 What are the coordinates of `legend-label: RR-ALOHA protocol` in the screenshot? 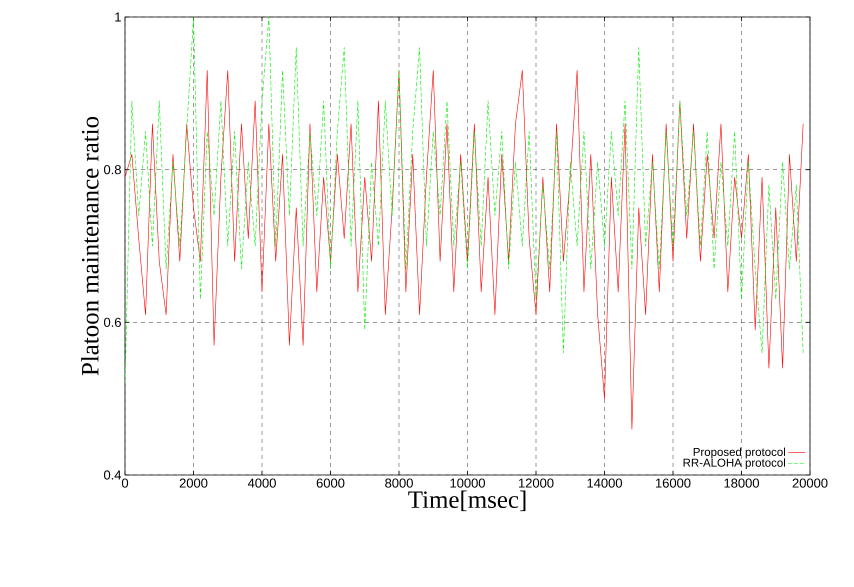 It's located at (734, 464).